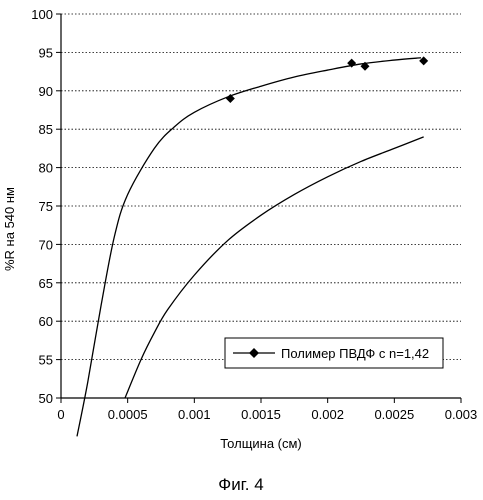 The width and height of the screenshot is (483, 500). Describe the element at coordinates (254, 353) in the screenshot. I see `legend-diamond-icon` at that location.